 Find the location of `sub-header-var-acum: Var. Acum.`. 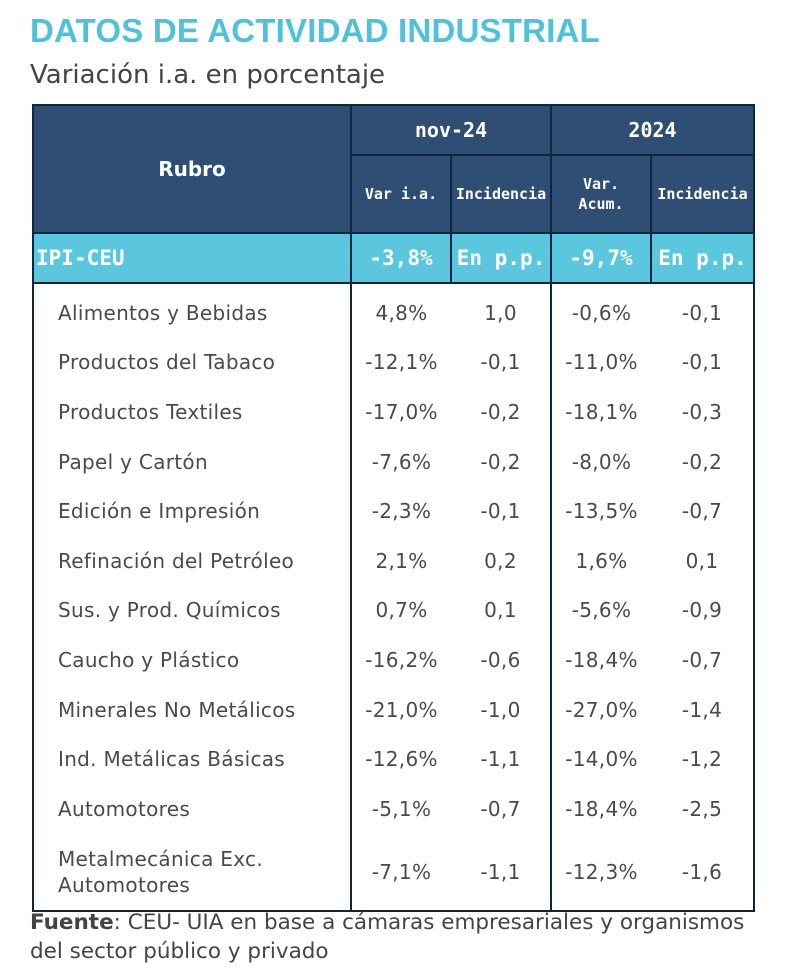

sub-header-var-acum: Var. Acum. is located at coordinates (601, 194).